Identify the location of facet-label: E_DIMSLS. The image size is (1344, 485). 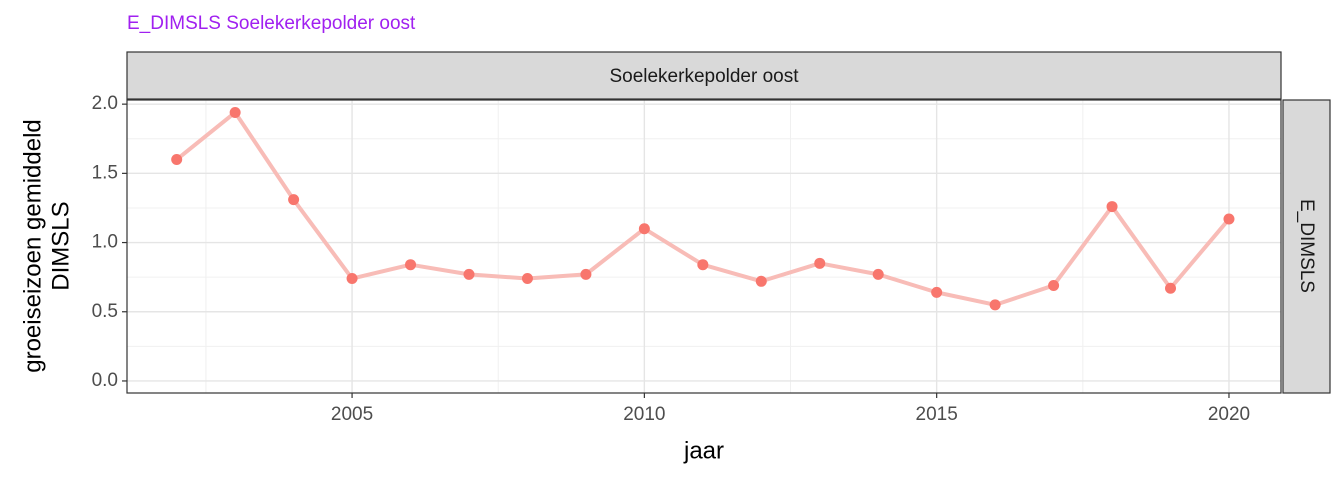
(1306, 246).